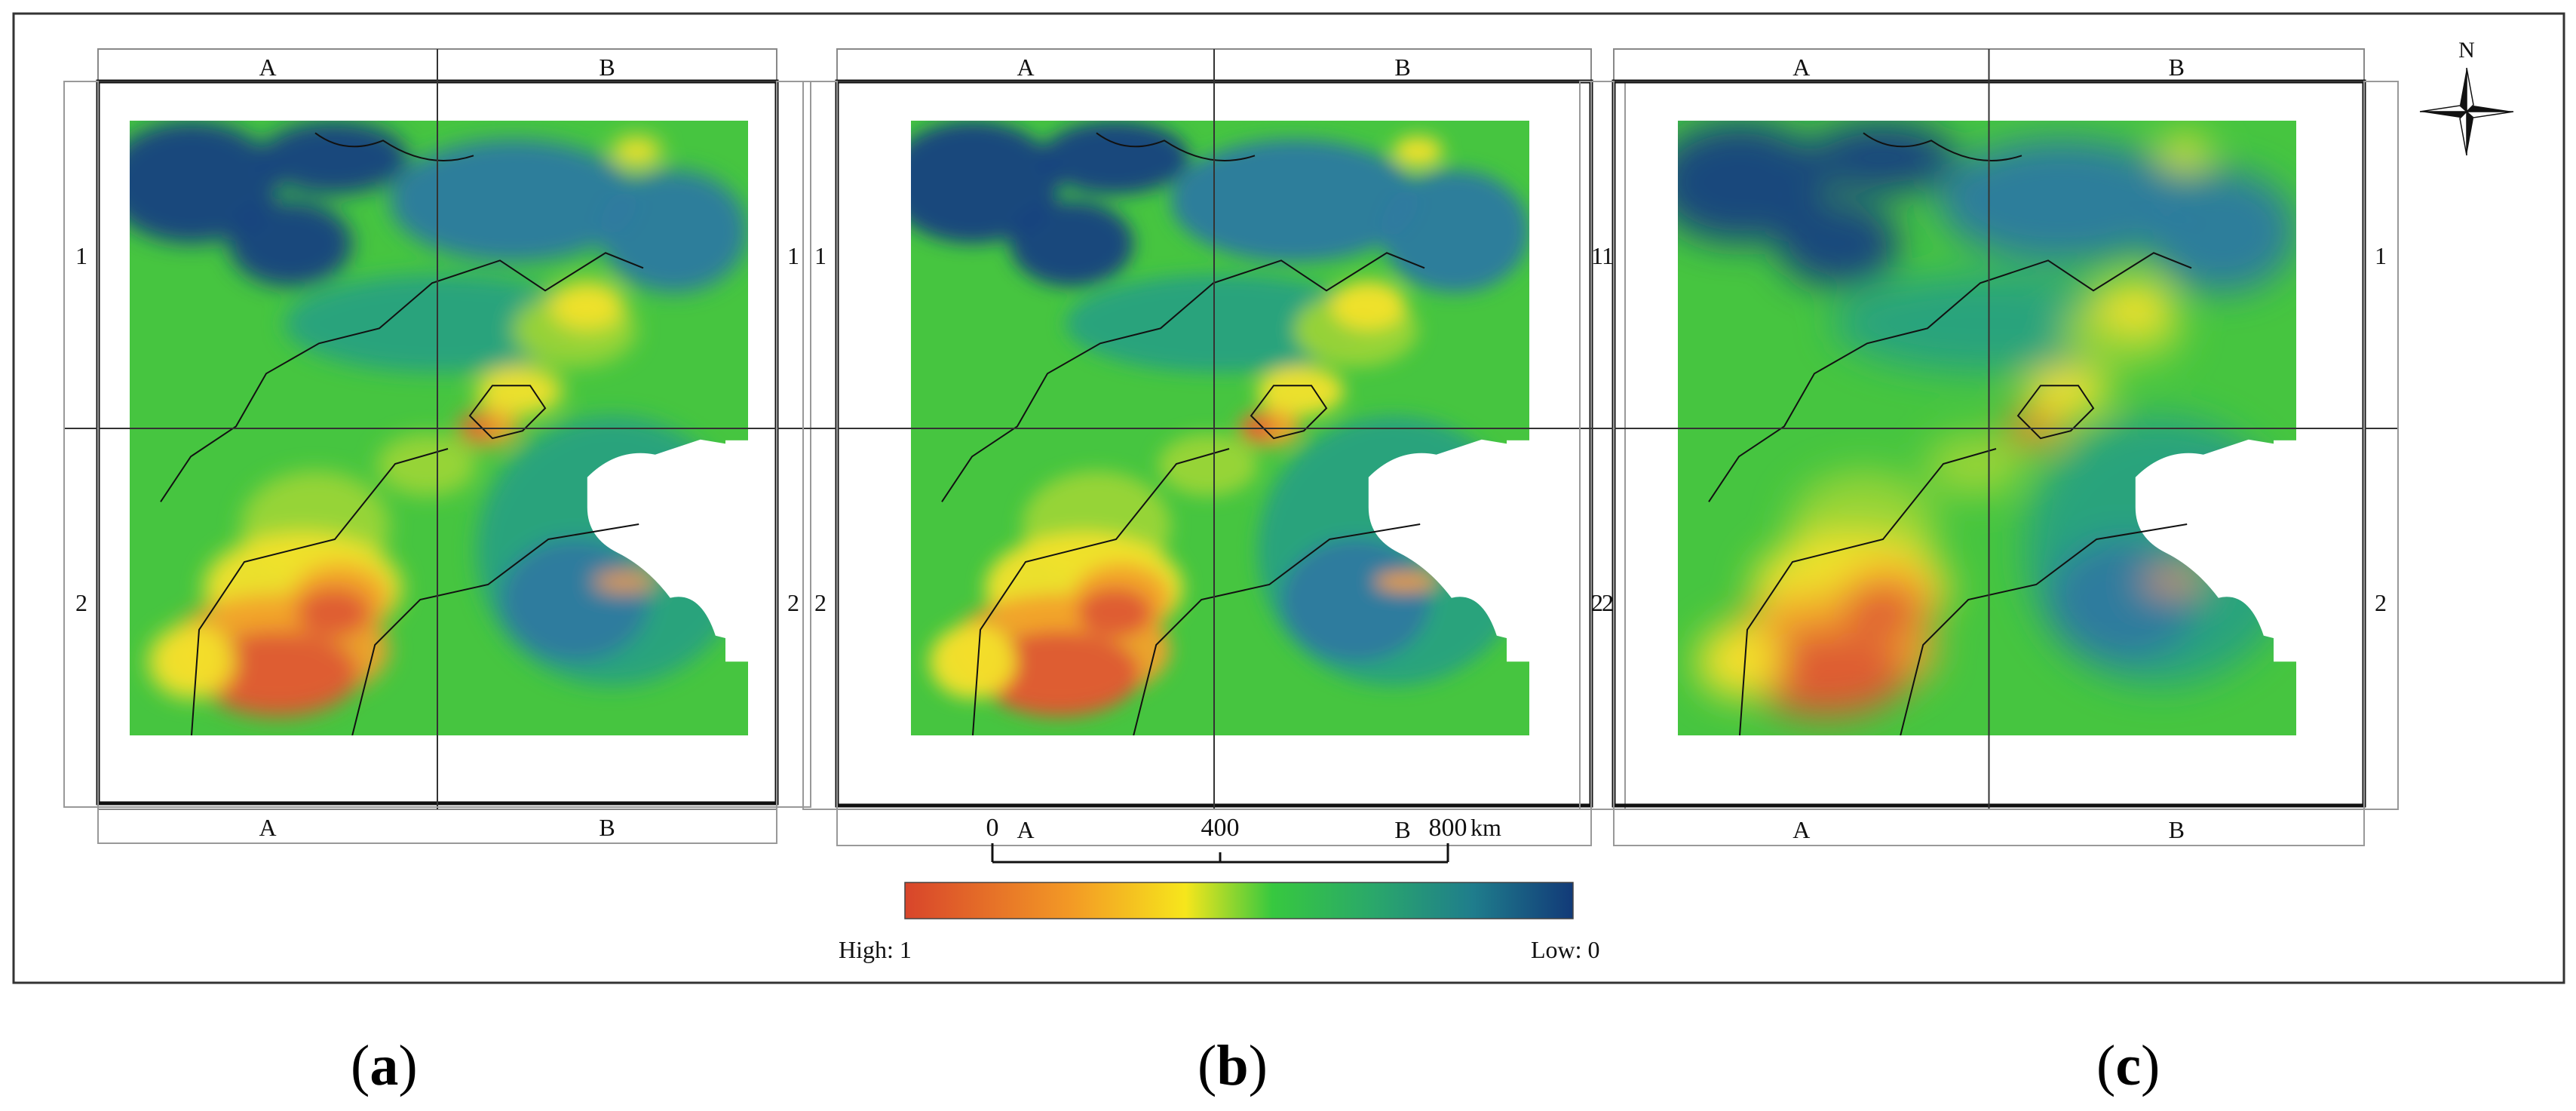 Image resolution: width=2576 pixels, height=1111 pixels. Describe the element at coordinates (2466, 50) in the screenshot. I see `north-label: N` at that location.